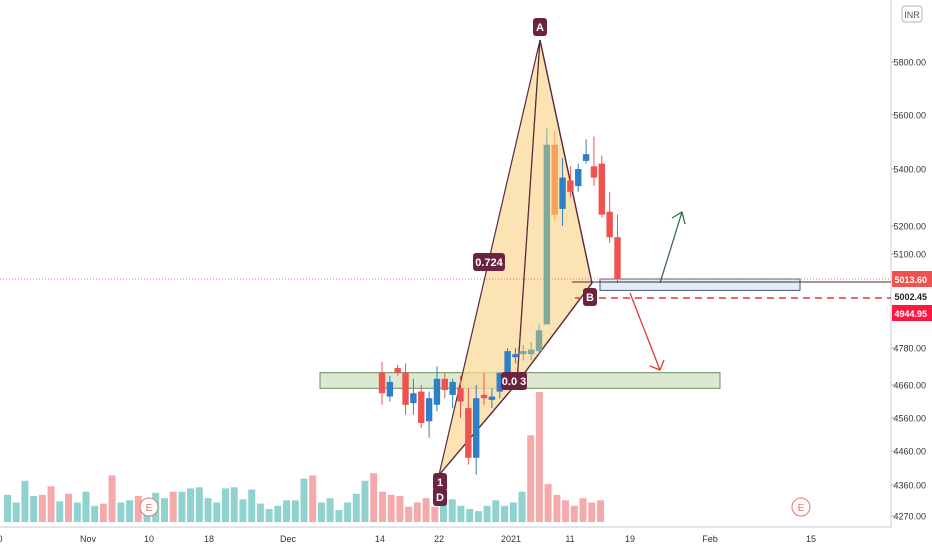 The image size is (932, 555). I want to click on currency-label: INR, so click(912, 15).